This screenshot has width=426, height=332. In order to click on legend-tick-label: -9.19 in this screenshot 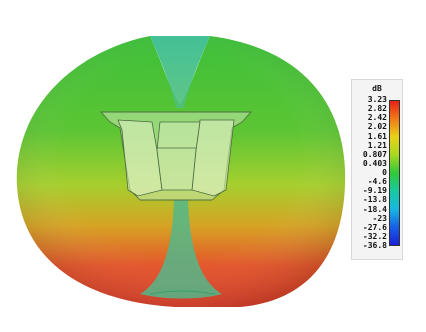, I will do `click(374, 191)`.